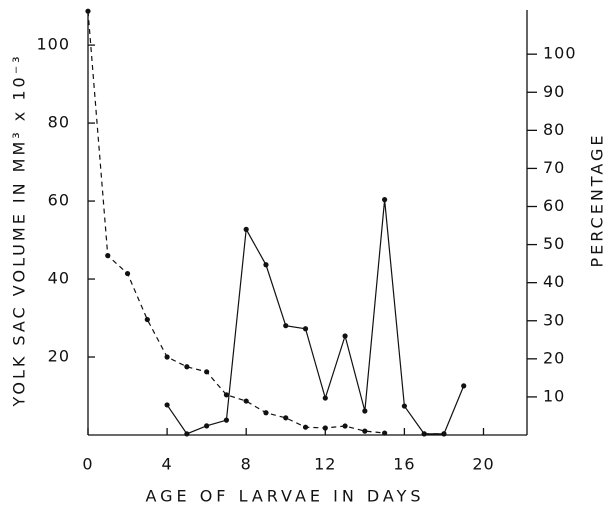 The height and width of the screenshot is (516, 611). Describe the element at coordinates (554, 319) in the screenshot. I see `y2-tick-label: 30` at that location.